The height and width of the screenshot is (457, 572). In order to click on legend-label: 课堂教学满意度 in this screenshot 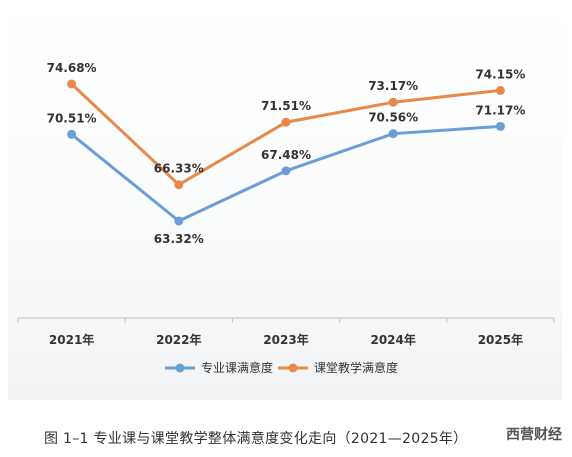, I will do `click(356, 367)`.